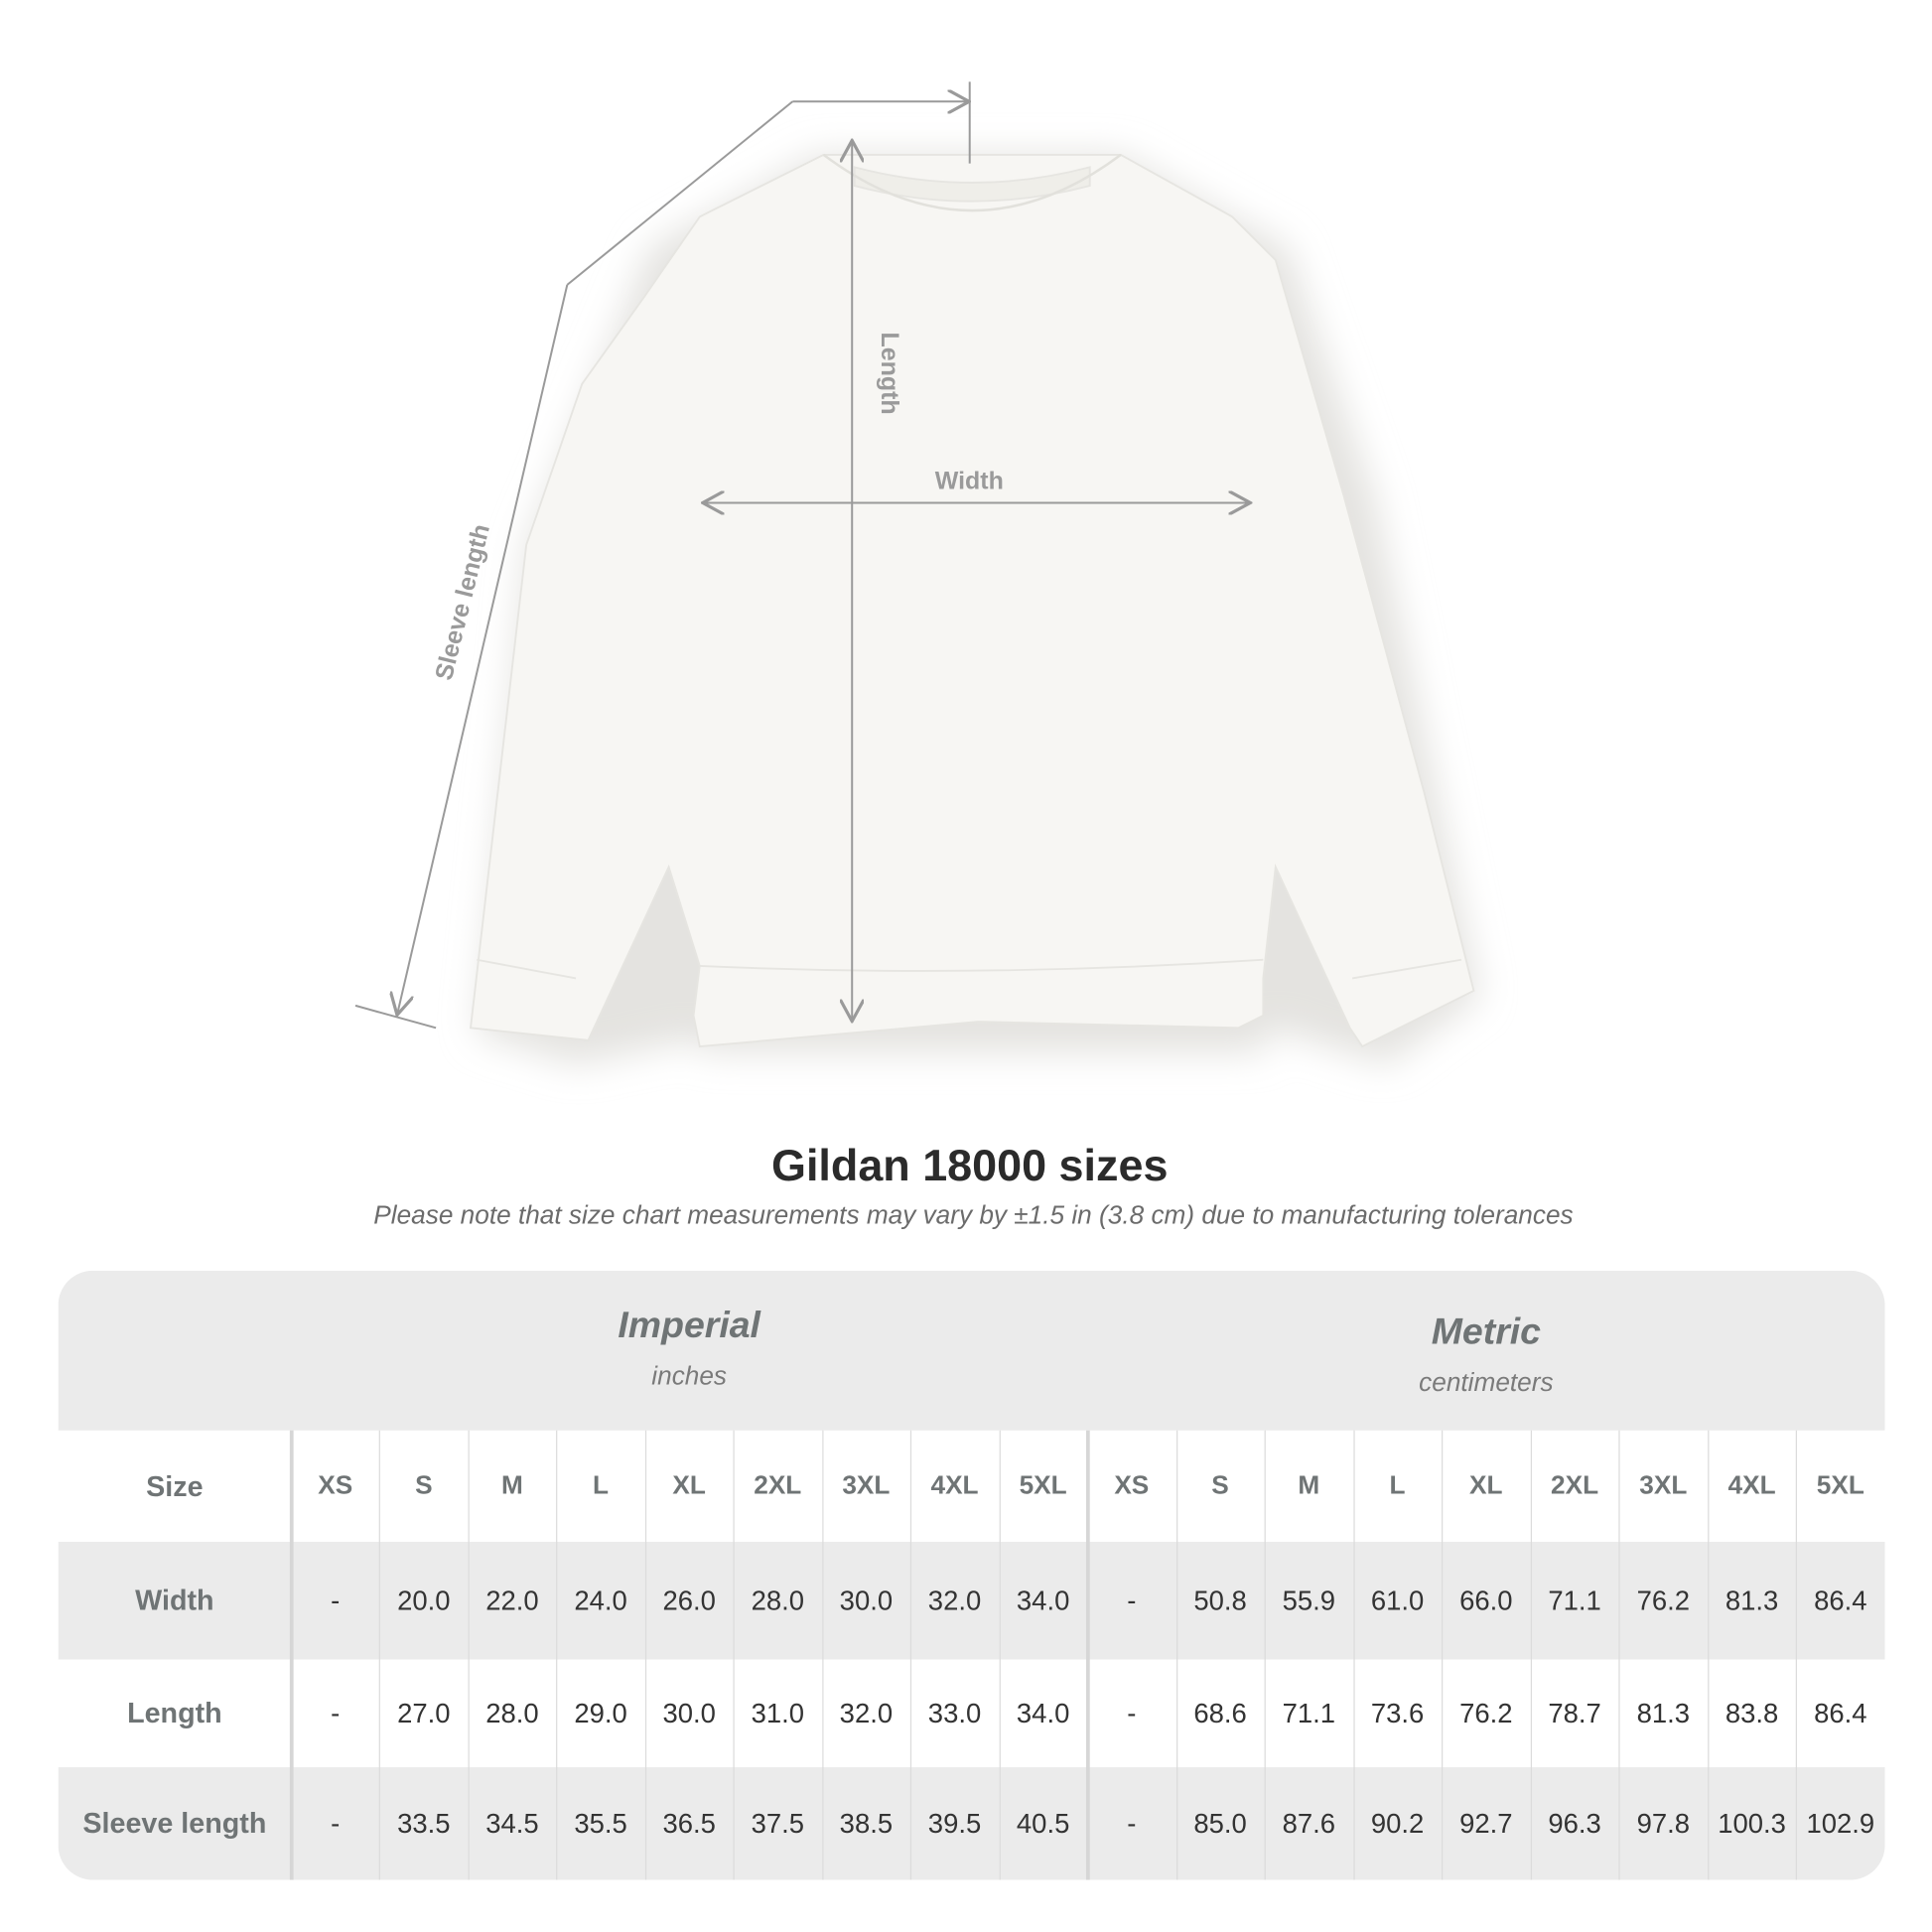  I want to click on imperial-value-cell: 34.5, so click(512, 1823).